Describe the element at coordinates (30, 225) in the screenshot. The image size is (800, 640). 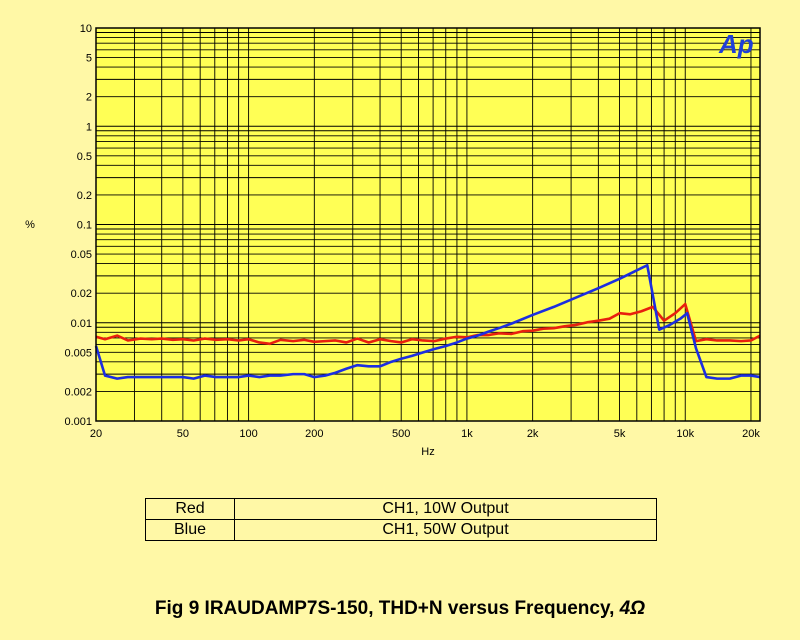
I see `y-axis-label: %` at that location.